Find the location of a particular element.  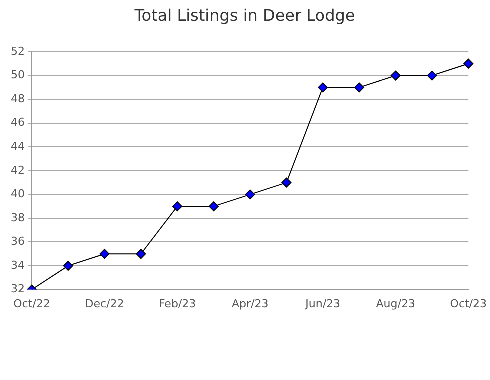

y-tick-label: 52 is located at coordinates (17, 51).